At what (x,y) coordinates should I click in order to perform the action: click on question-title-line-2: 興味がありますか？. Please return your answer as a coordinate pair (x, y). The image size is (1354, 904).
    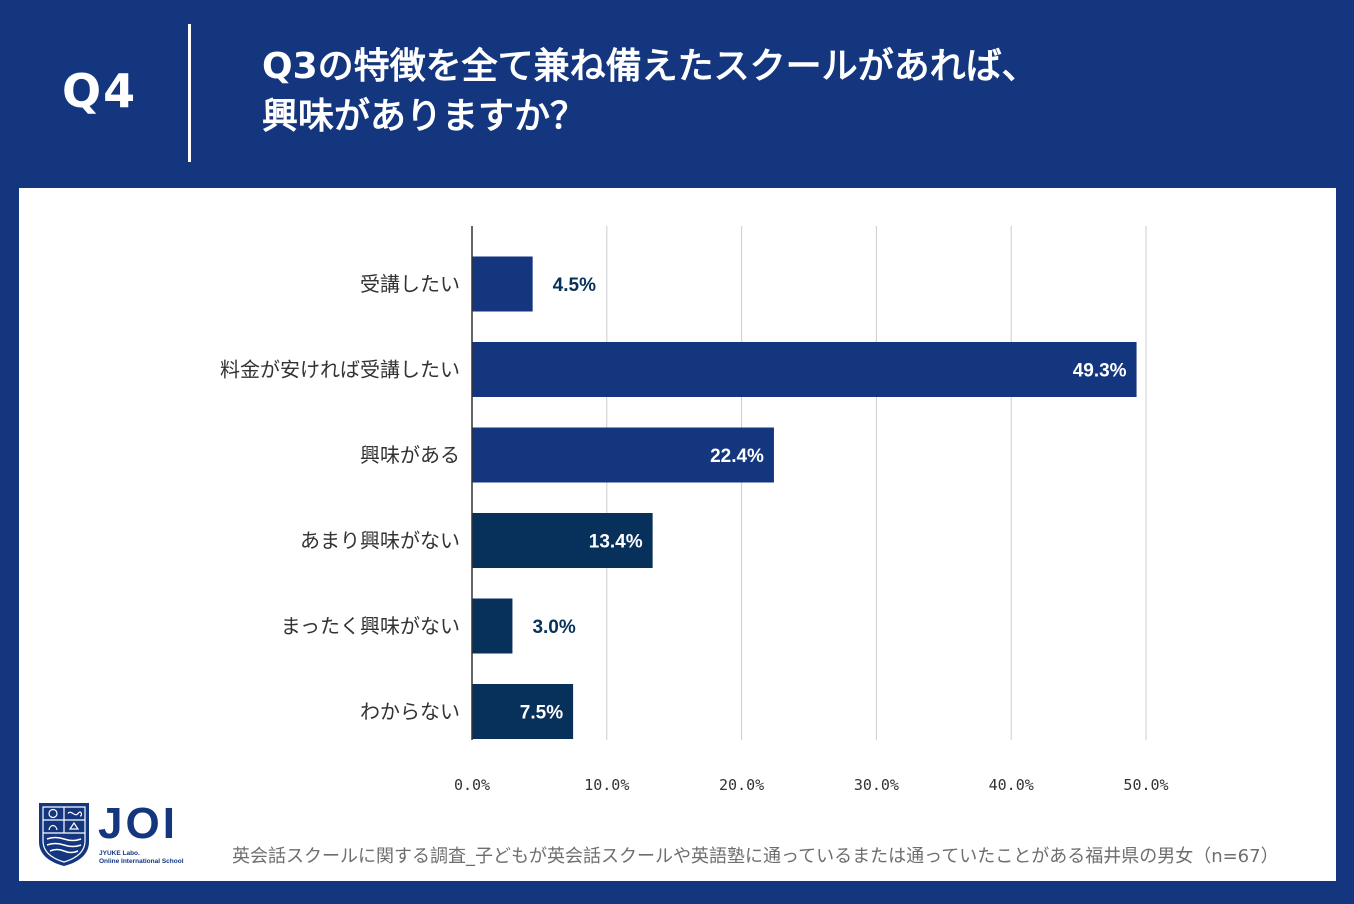
    Looking at the image, I should click on (424, 116).